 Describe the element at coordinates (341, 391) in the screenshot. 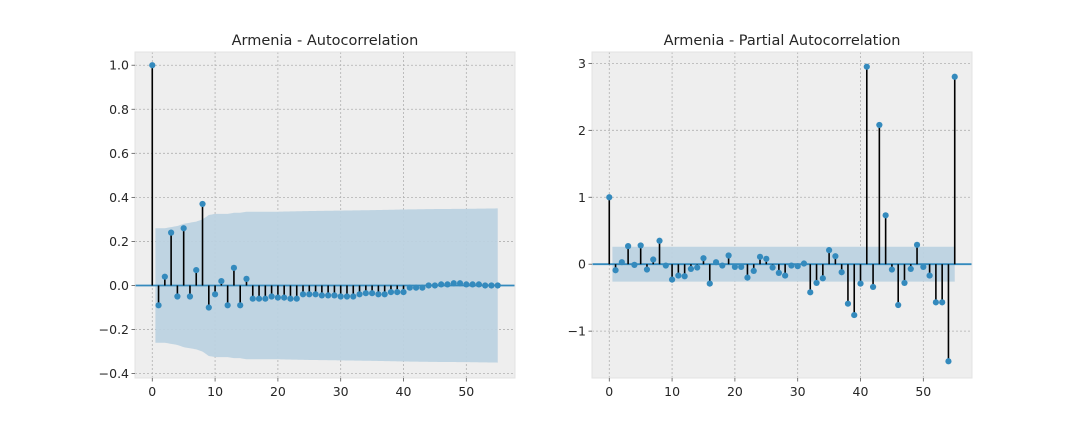

I see `acf-x-tick-label: 30` at that location.